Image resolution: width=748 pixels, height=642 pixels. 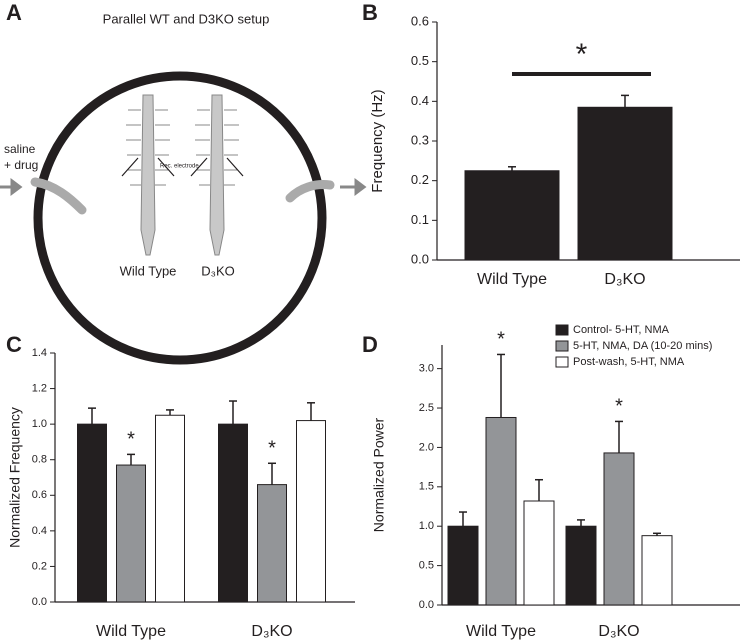 I want to click on spinal-cords, so click(x=182, y=175).